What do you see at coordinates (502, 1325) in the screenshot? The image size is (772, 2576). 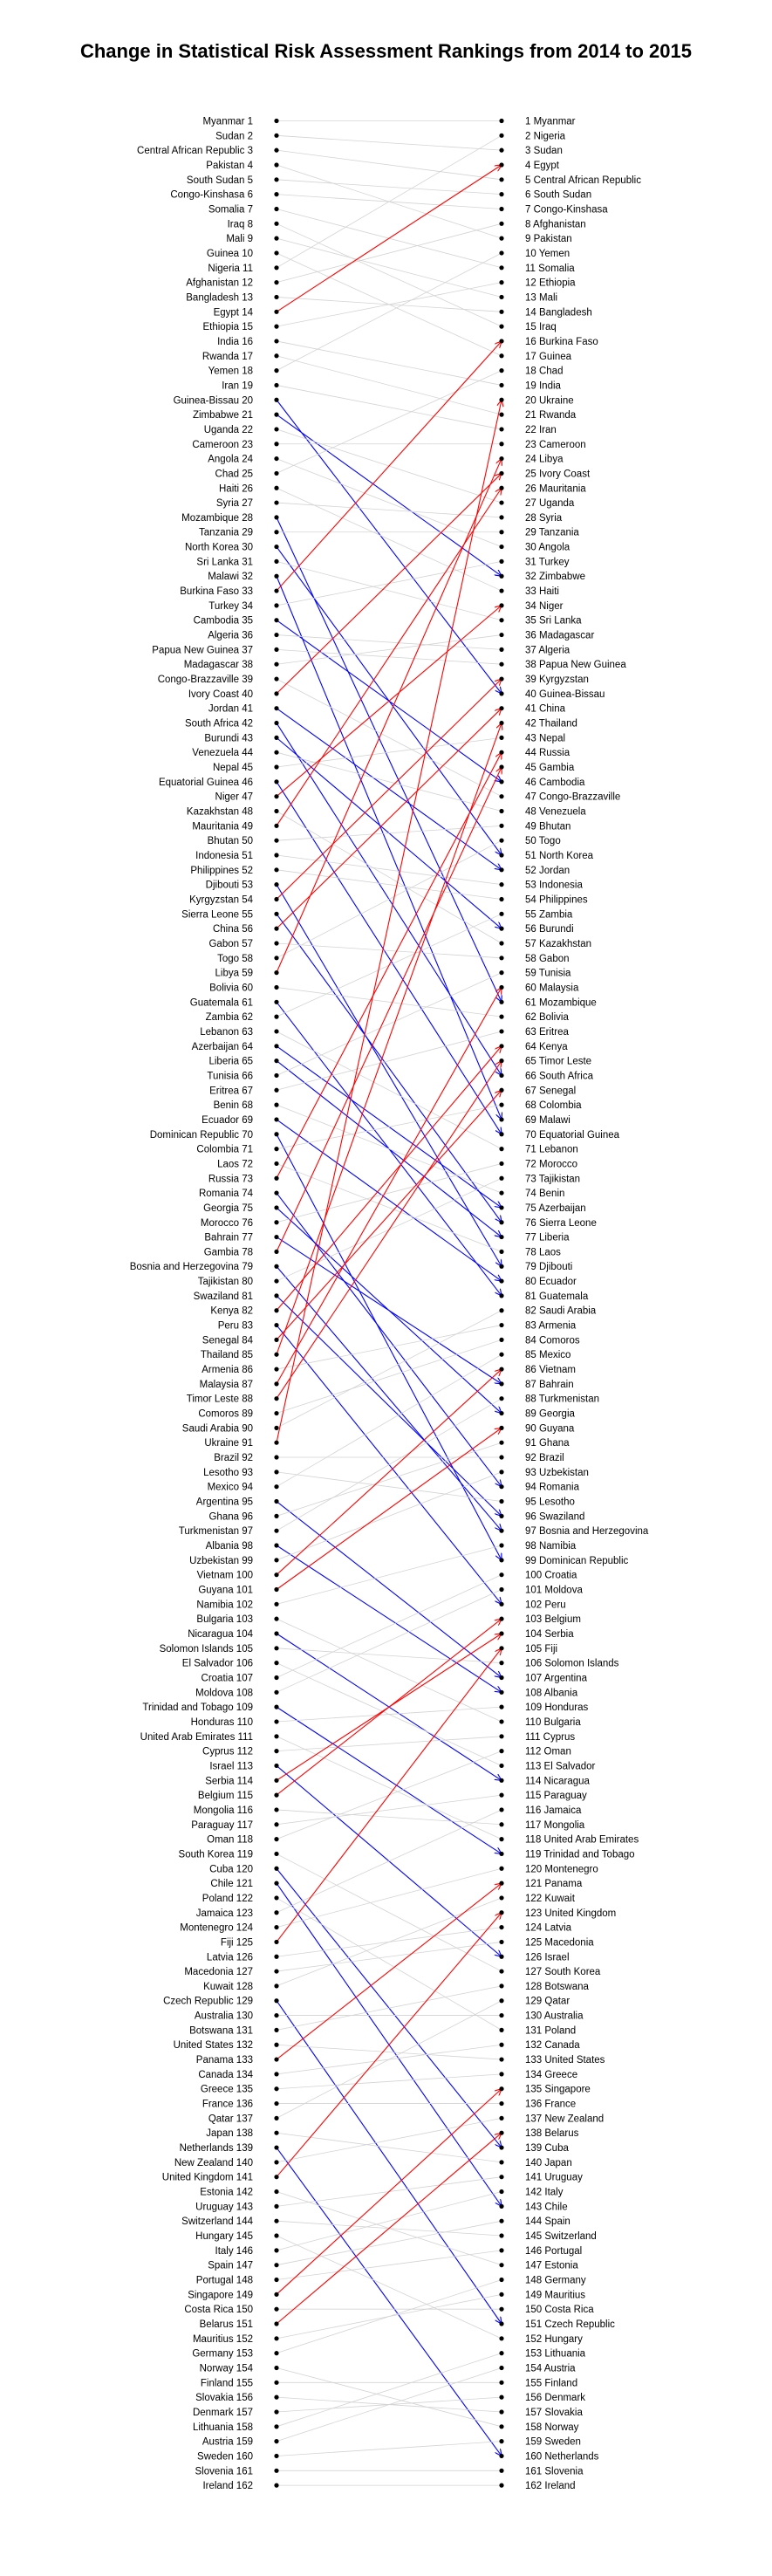 I see `dot-2015-armenia` at bounding box center [502, 1325].